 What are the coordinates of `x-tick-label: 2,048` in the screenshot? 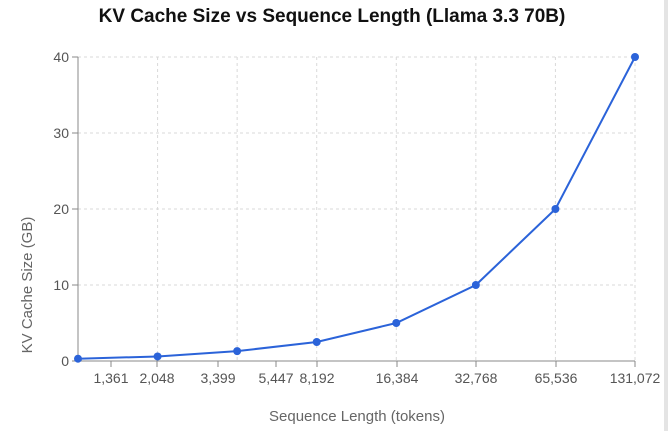 It's located at (156, 378).